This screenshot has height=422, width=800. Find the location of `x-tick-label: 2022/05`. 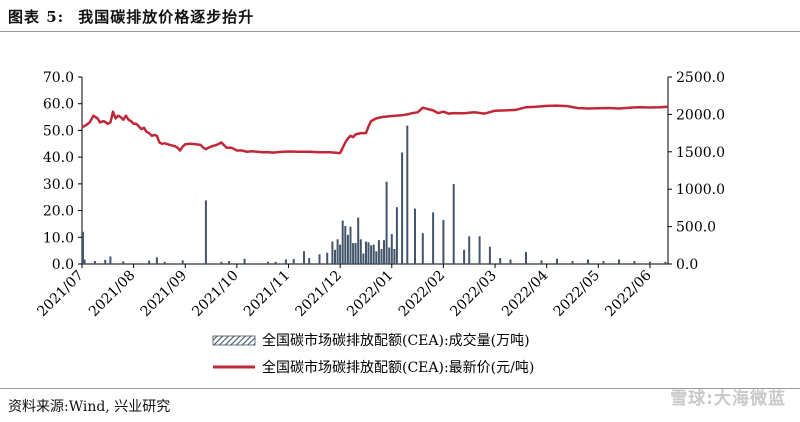

x-tick-label: 2022/05 is located at coordinates (577, 294).